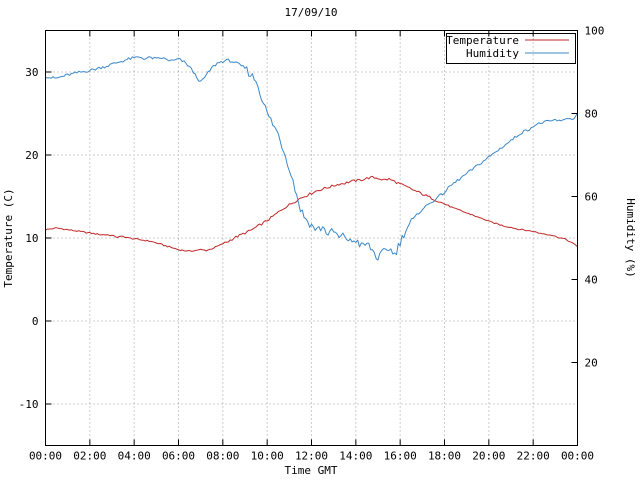  I want to click on x-tick-label: 04:00, so click(134, 456).